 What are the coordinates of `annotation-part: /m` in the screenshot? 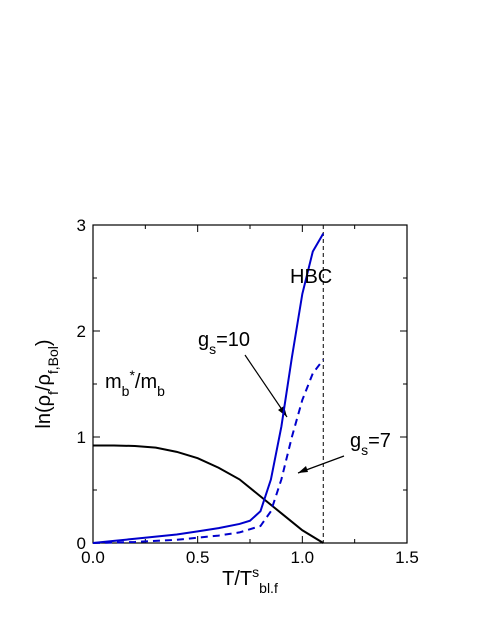 It's located at (146, 382).